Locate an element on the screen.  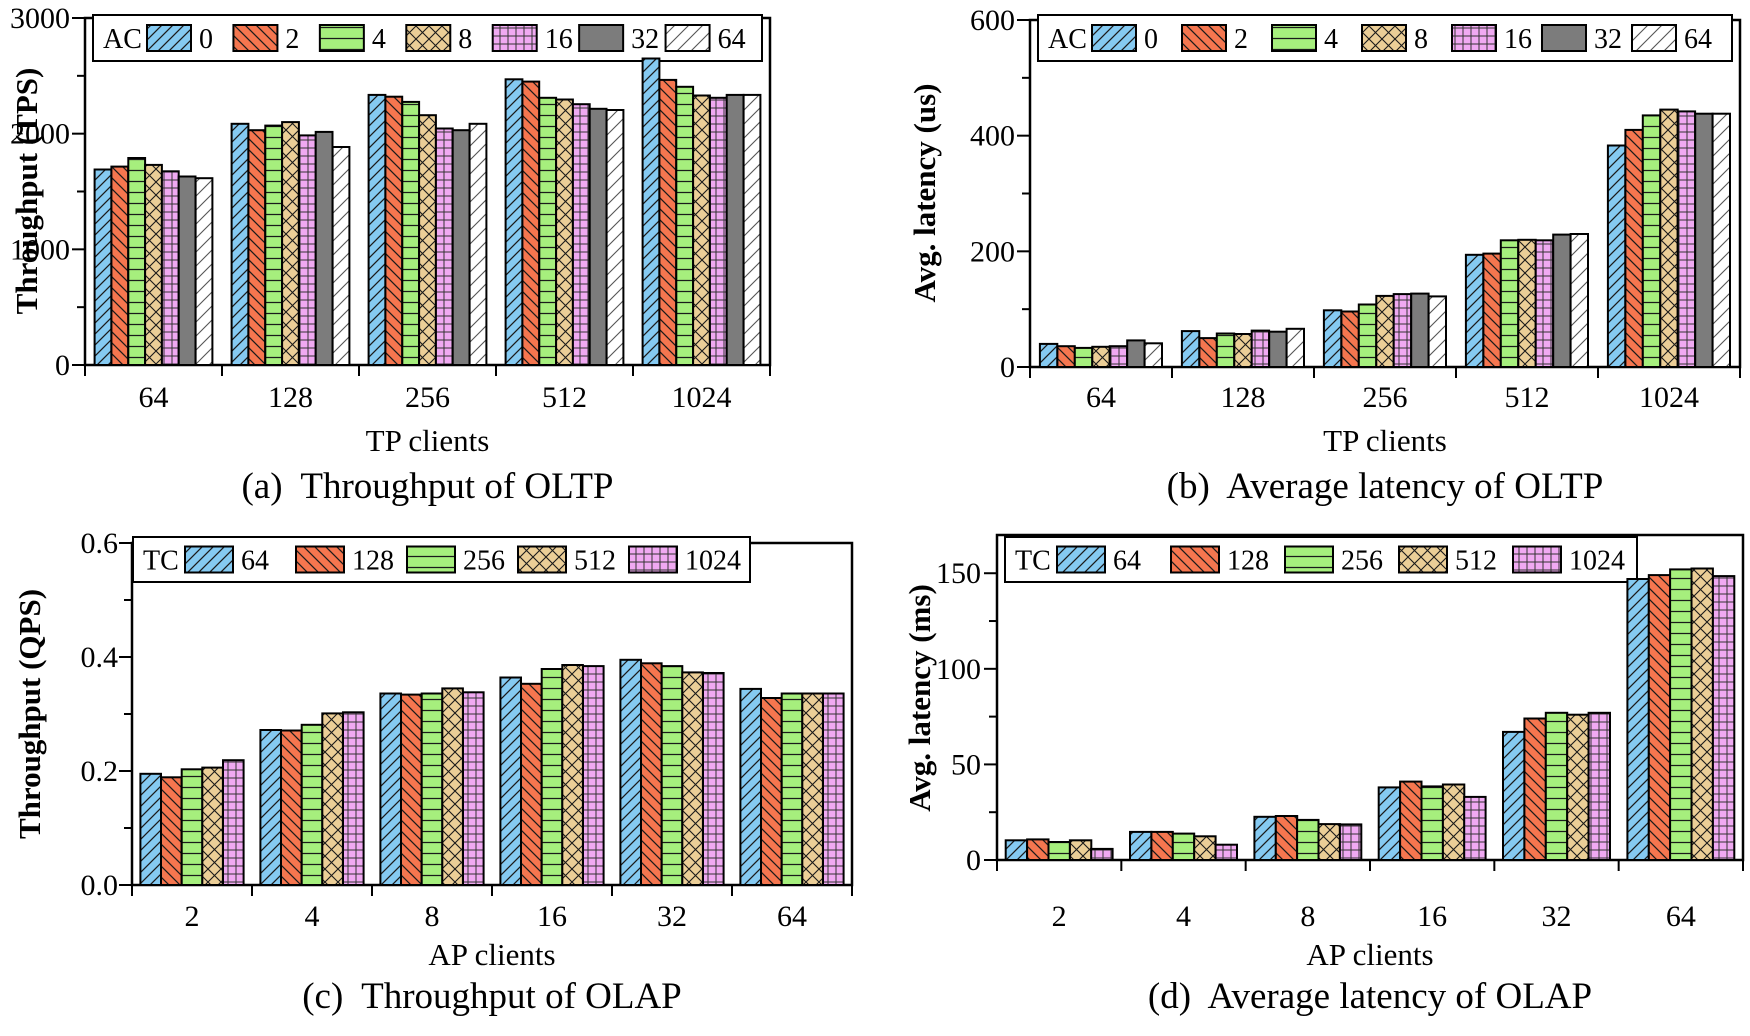
svg-text: 200 is located at coordinates (992, 251).